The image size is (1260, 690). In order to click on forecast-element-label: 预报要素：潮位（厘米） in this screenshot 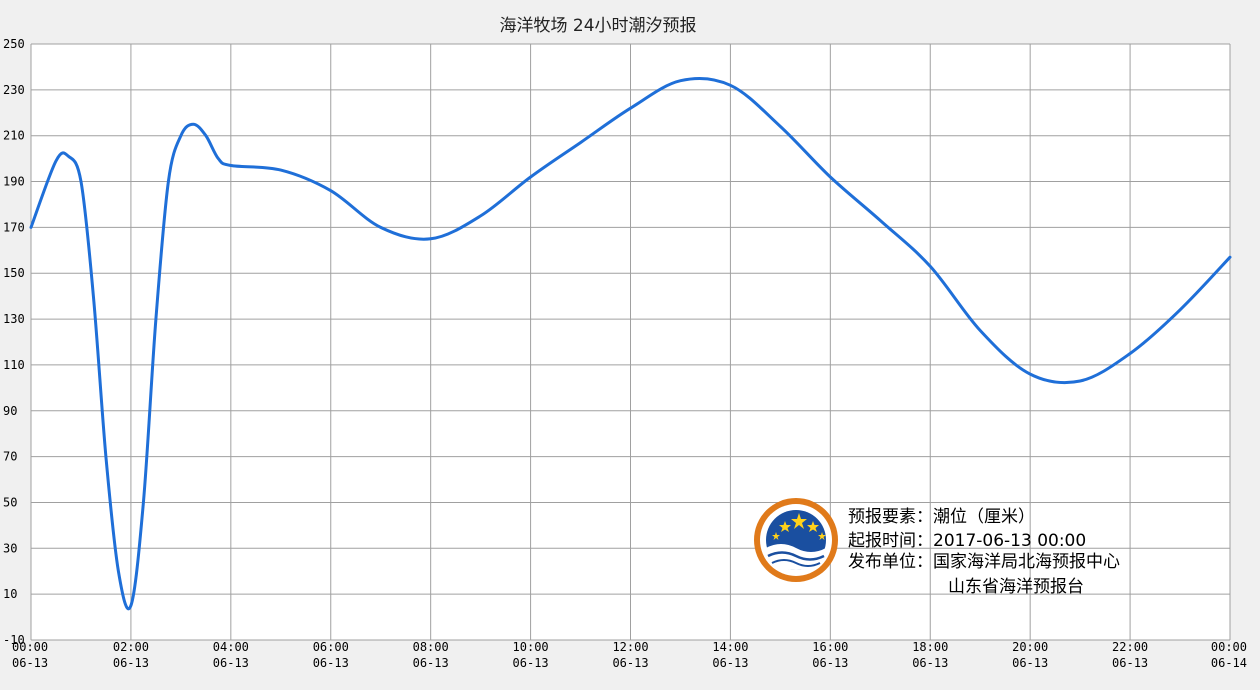, I will do `click(941, 517)`.